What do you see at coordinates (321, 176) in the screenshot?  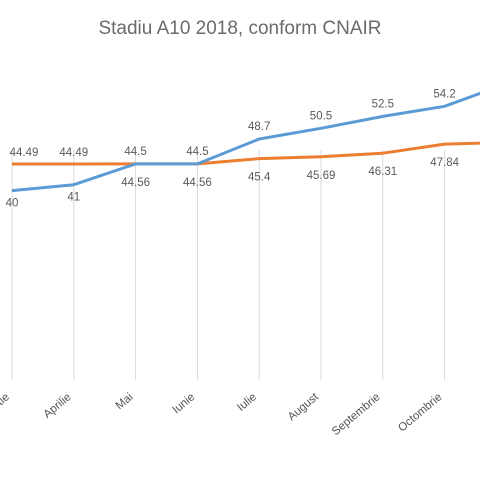 I see `data-label: 45.69` at bounding box center [321, 176].